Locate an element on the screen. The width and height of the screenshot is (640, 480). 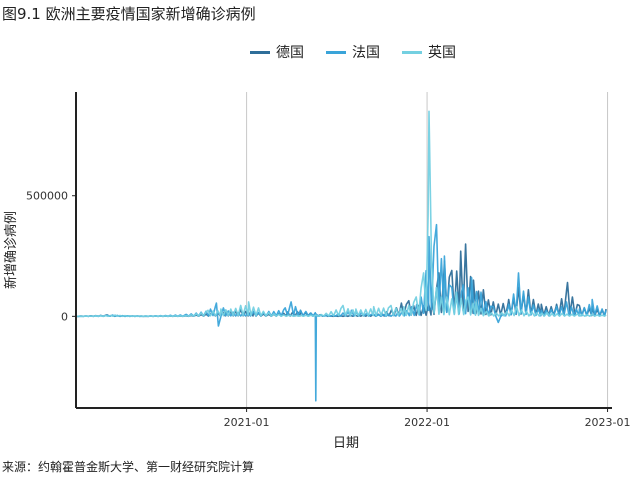
legend-item-germany: 德国 is located at coordinates (277, 52).